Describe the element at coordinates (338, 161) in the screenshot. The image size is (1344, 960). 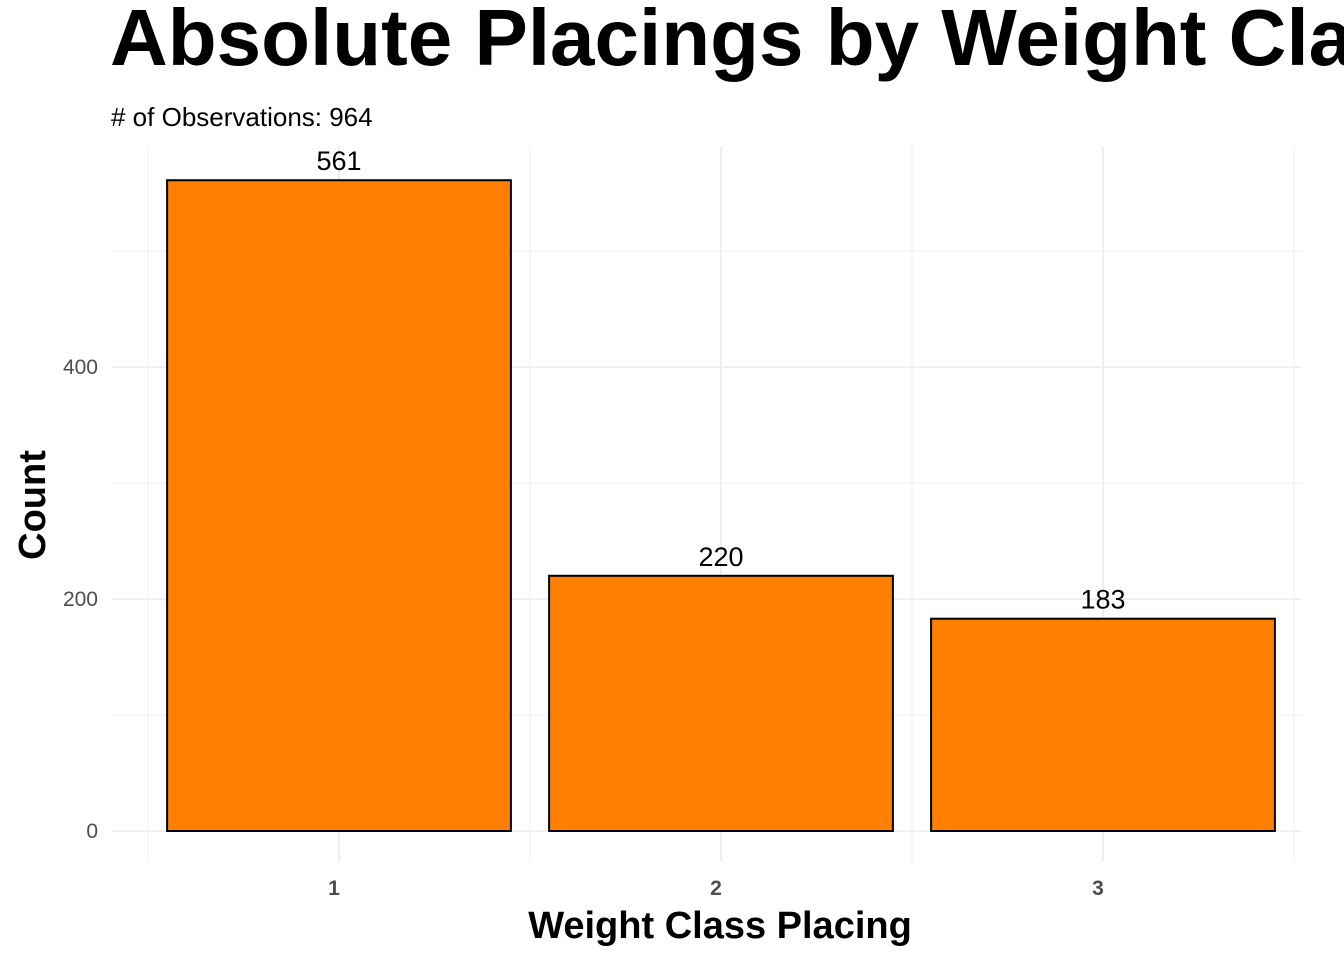
I see `data-label-1: 561` at that location.